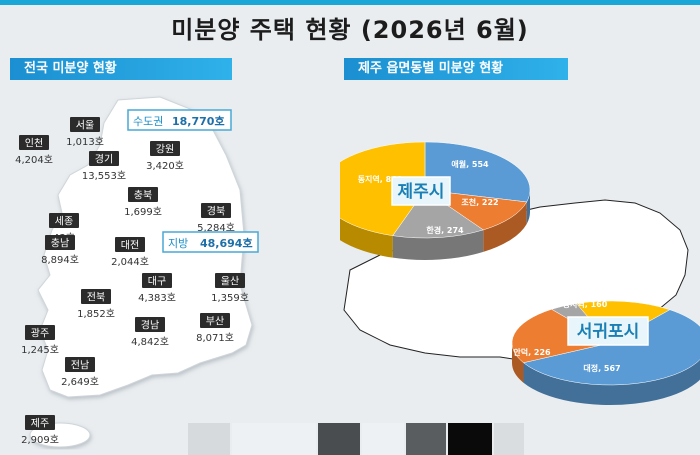 This screenshot has width=700, height=455. I want to click on top-accent-bar, so click(350, 2).